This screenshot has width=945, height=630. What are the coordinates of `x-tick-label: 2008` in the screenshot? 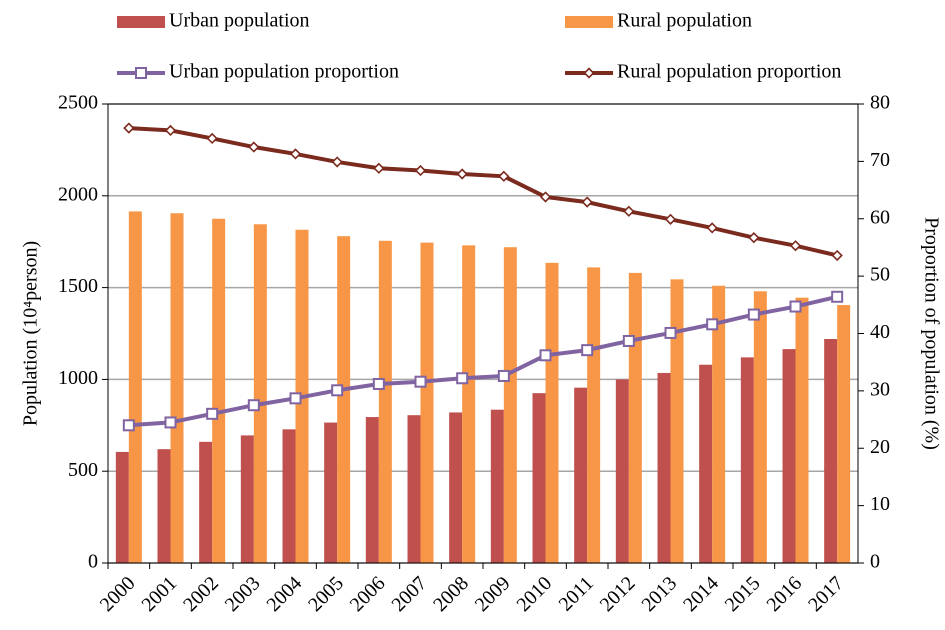 It's located at (451, 594).